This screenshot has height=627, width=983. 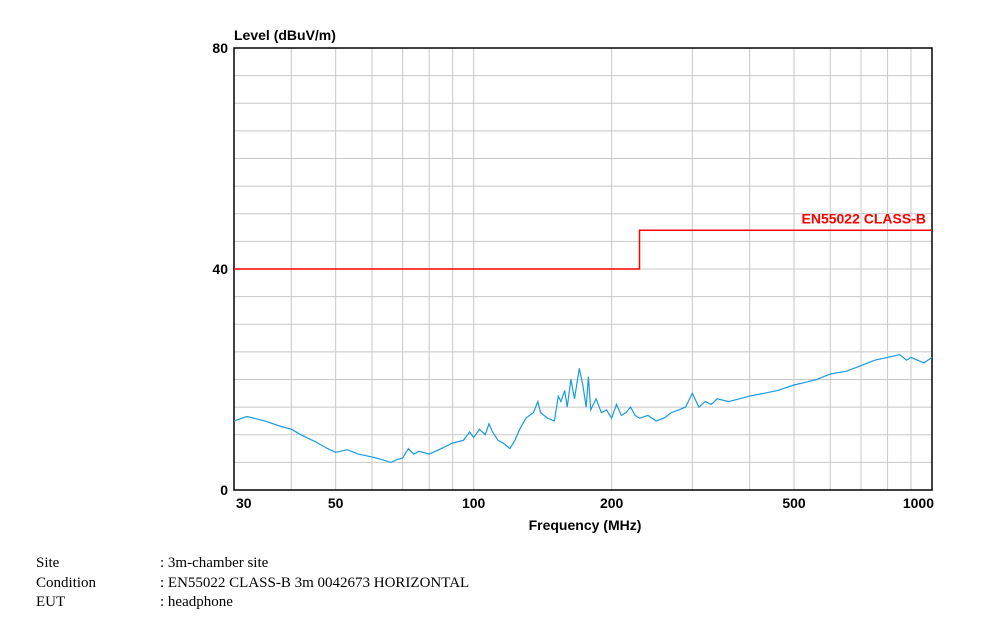 What do you see at coordinates (794, 503) in the screenshot?
I see `x-tick-label: 500` at bounding box center [794, 503].